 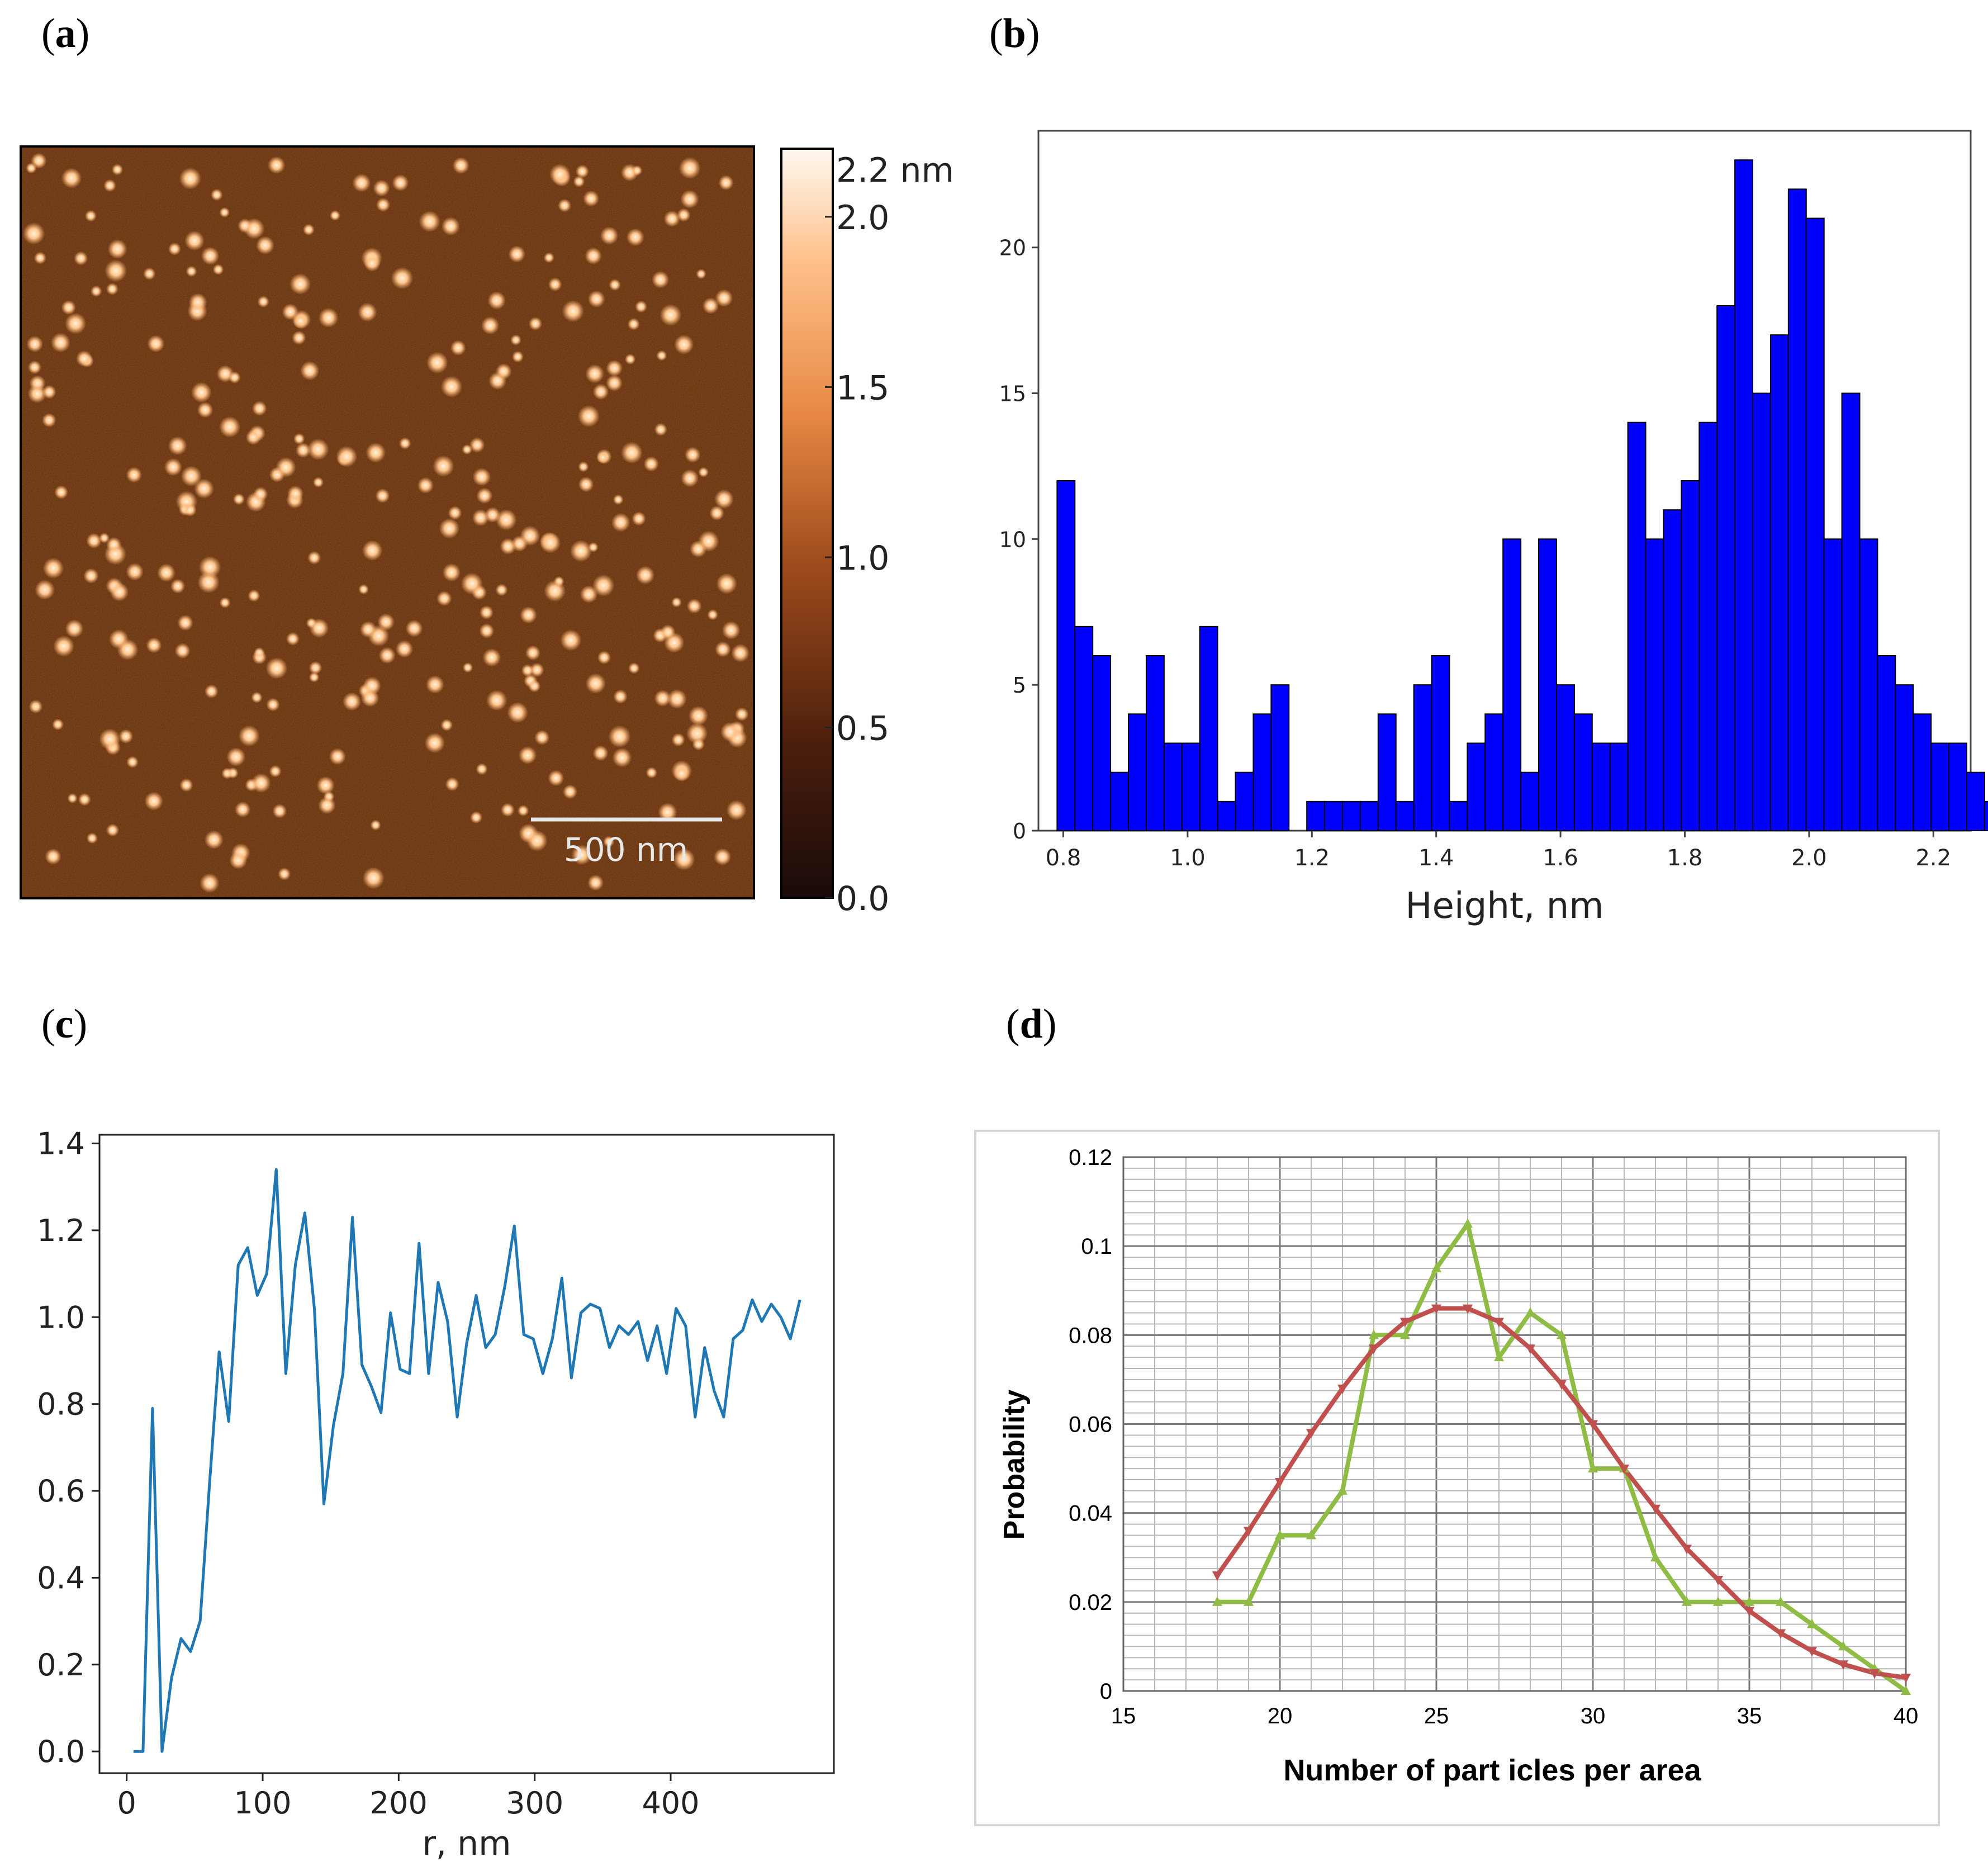 I want to click on histogram-x-tick-label: 1.4, so click(x=1436, y=858).